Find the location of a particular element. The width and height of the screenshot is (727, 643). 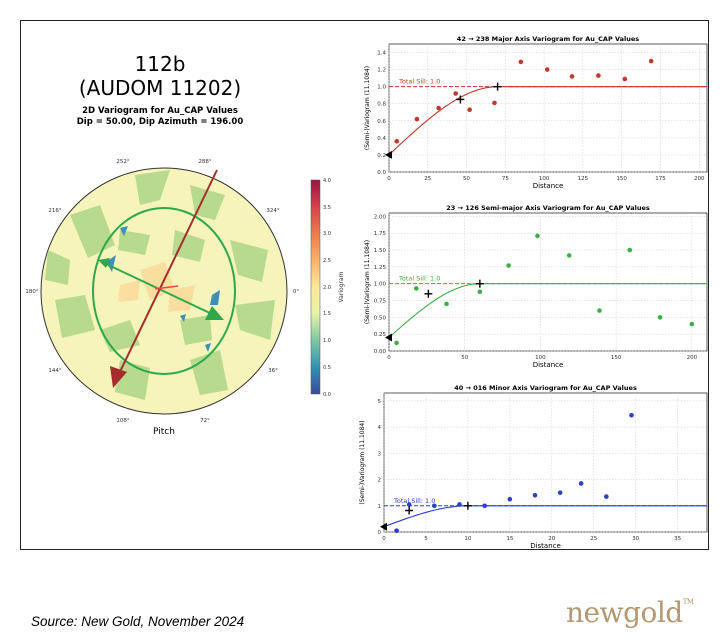

x-tick-label: 0 is located at coordinates (384, 539).